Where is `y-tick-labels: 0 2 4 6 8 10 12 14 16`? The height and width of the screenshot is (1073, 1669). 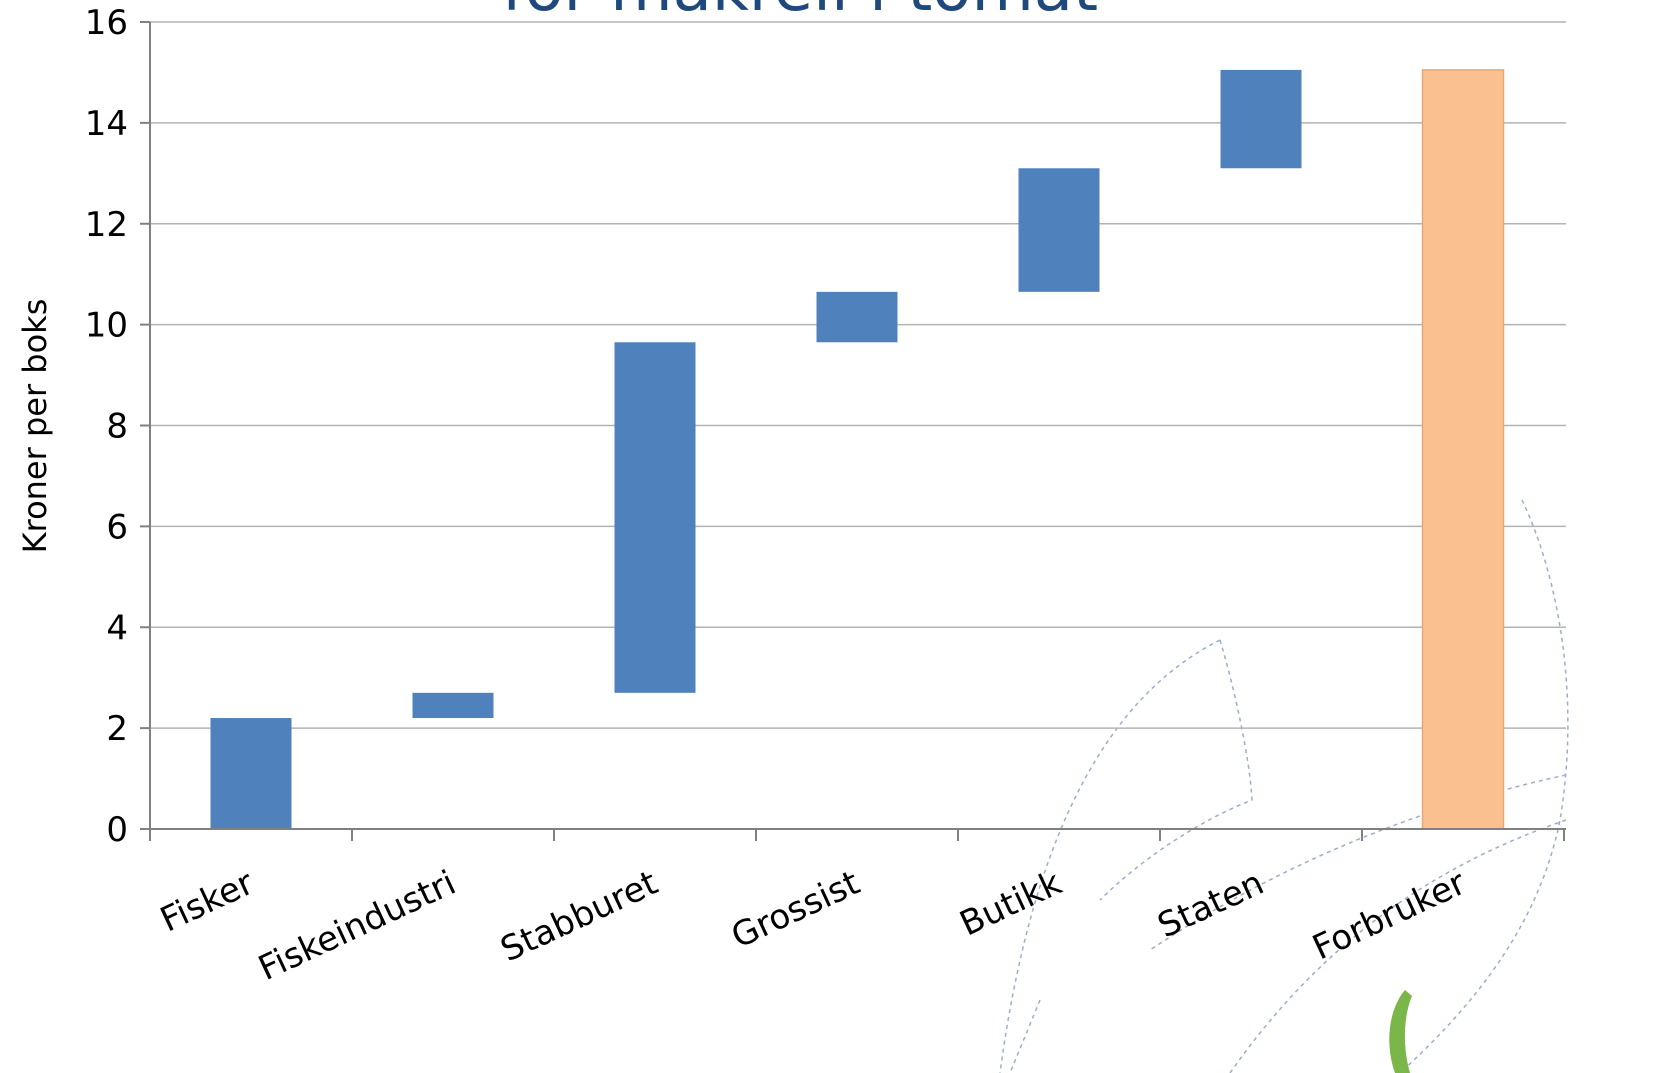 y-tick-labels: 0 2 4 6 8 10 12 14 16 is located at coordinates (106, 426).